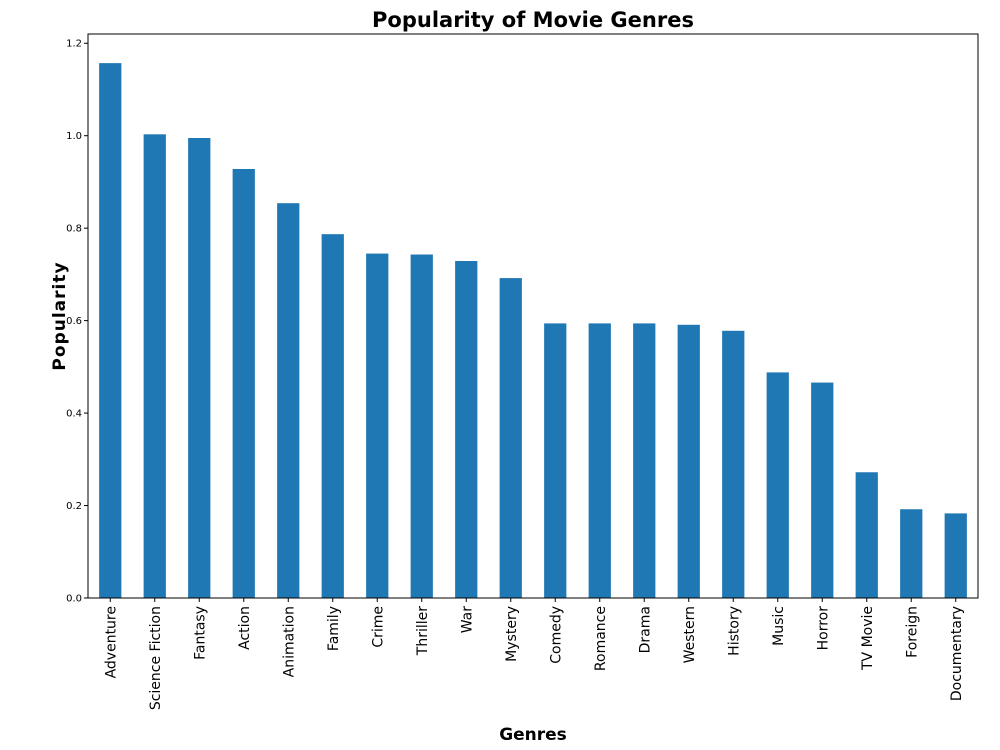  I want to click on y-tick-label: 1.0, so click(74, 136).